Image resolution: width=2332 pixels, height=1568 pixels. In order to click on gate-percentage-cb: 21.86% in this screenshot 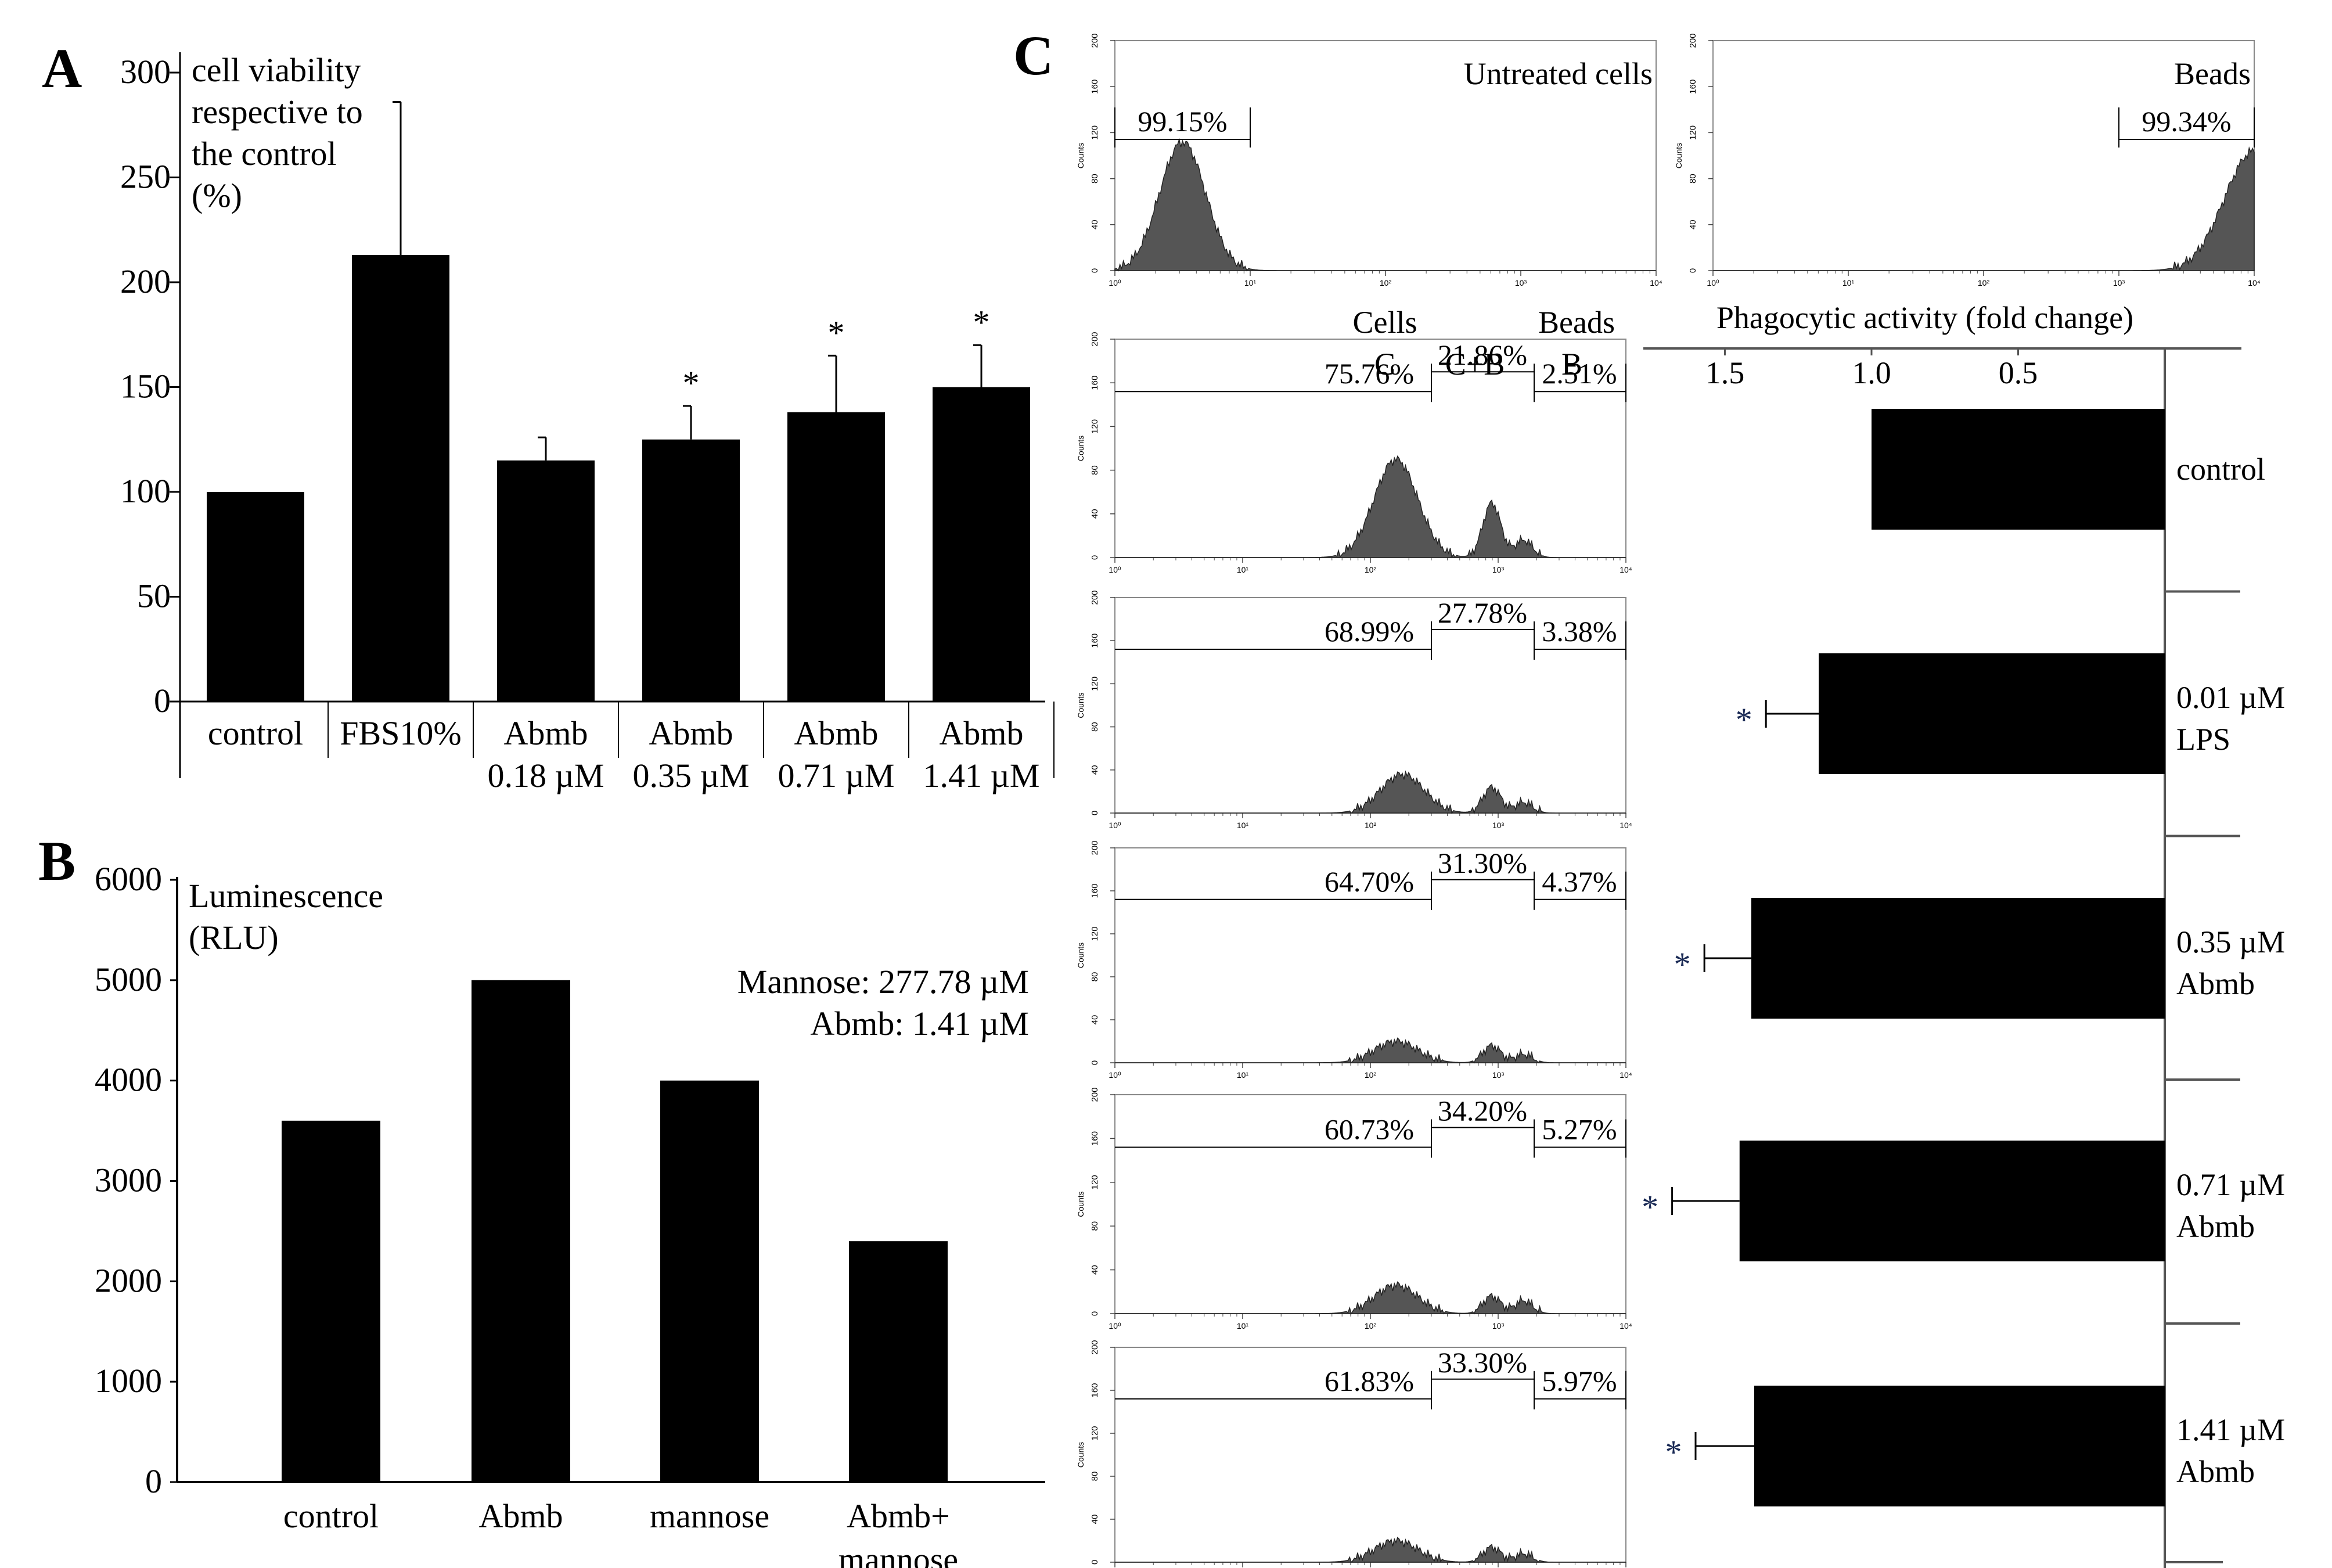, I will do `click(1483, 355)`.